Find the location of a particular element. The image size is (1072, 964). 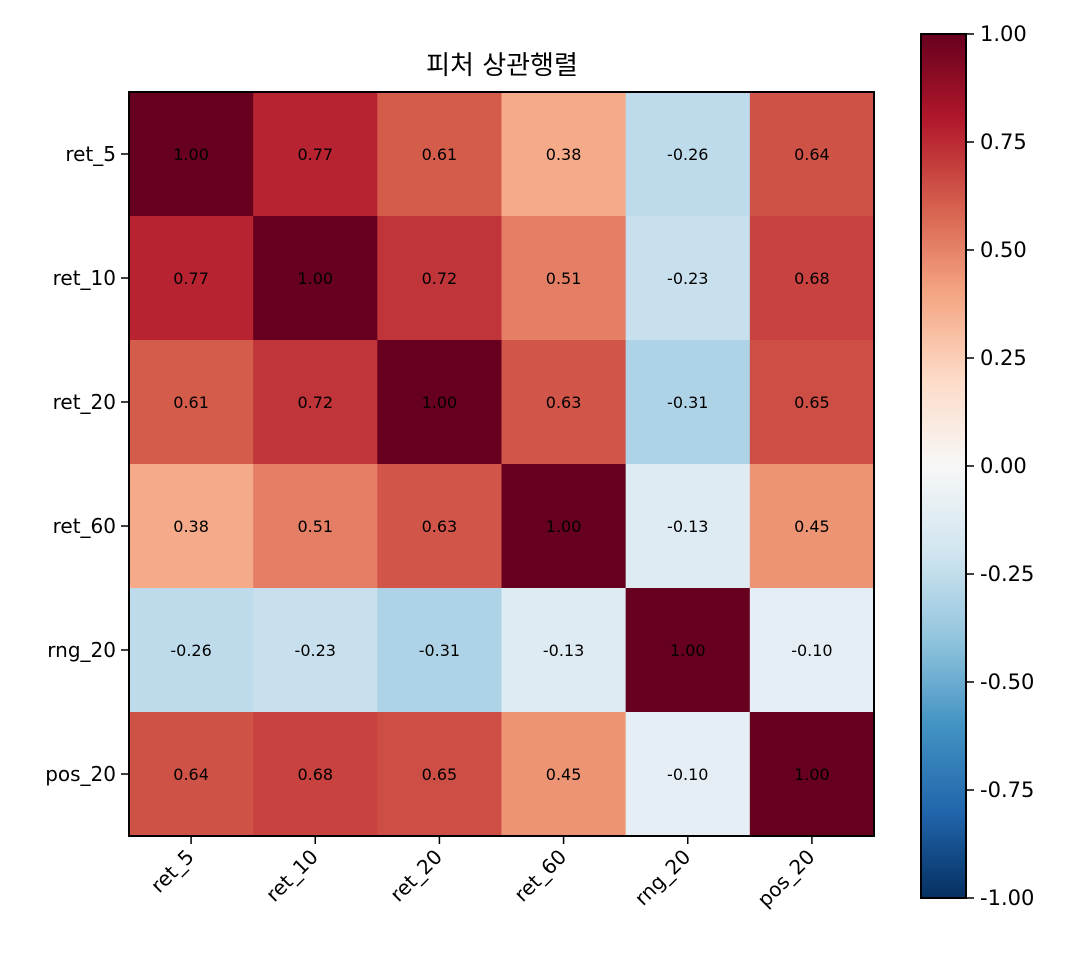

y-tick-label: ret_60 is located at coordinates (84, 526).